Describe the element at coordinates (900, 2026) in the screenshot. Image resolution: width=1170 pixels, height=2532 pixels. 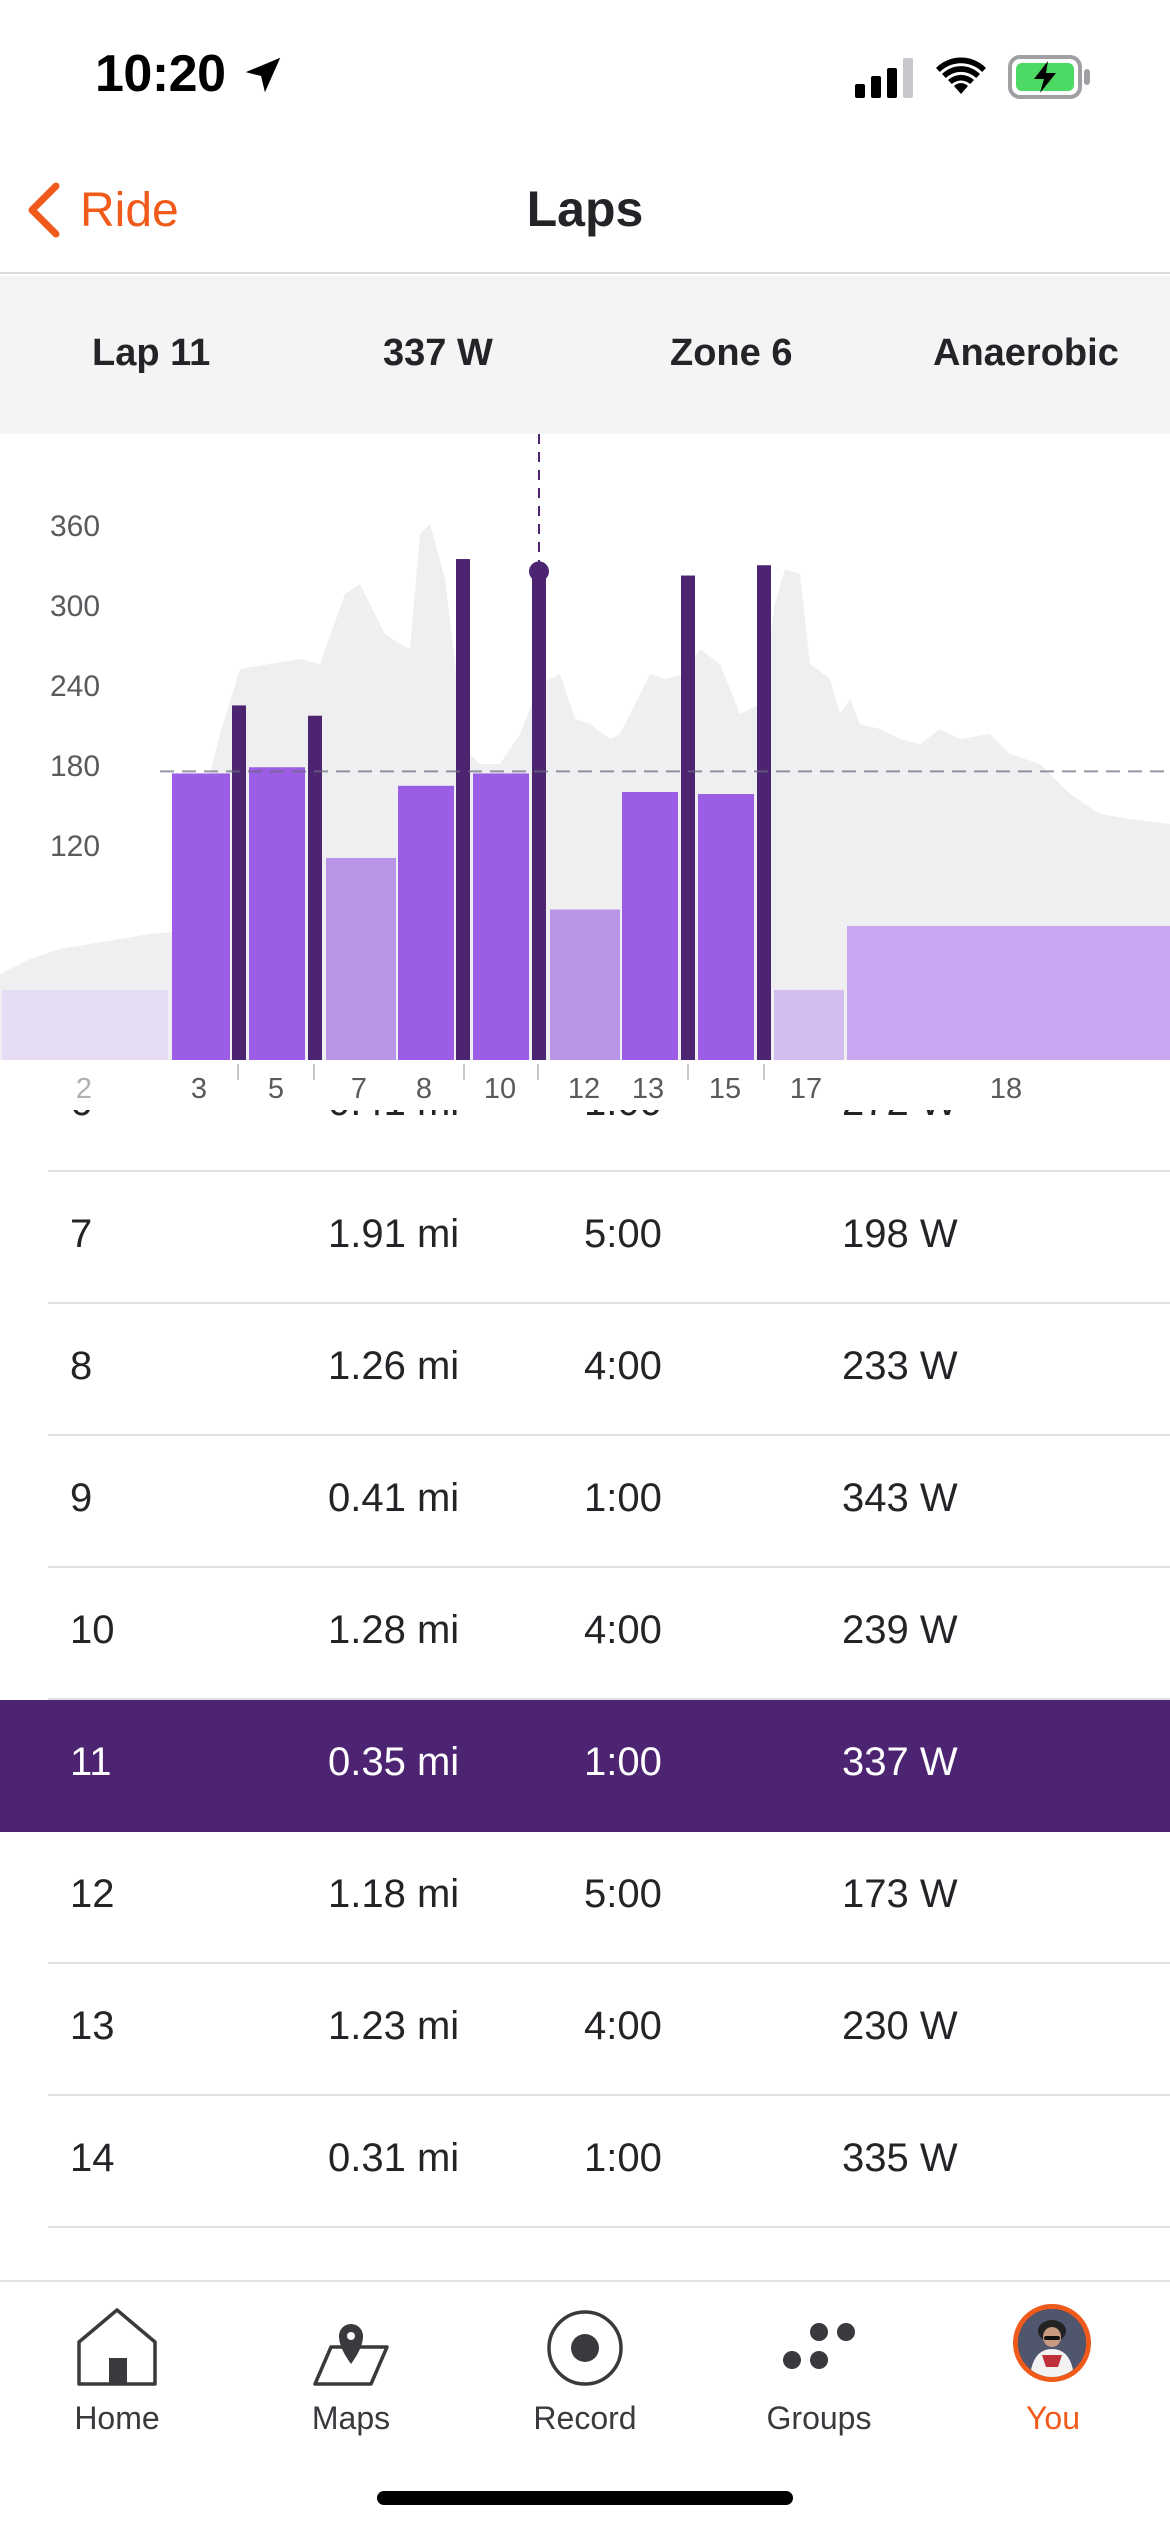
I see `power-cell: 230 W` at that location.